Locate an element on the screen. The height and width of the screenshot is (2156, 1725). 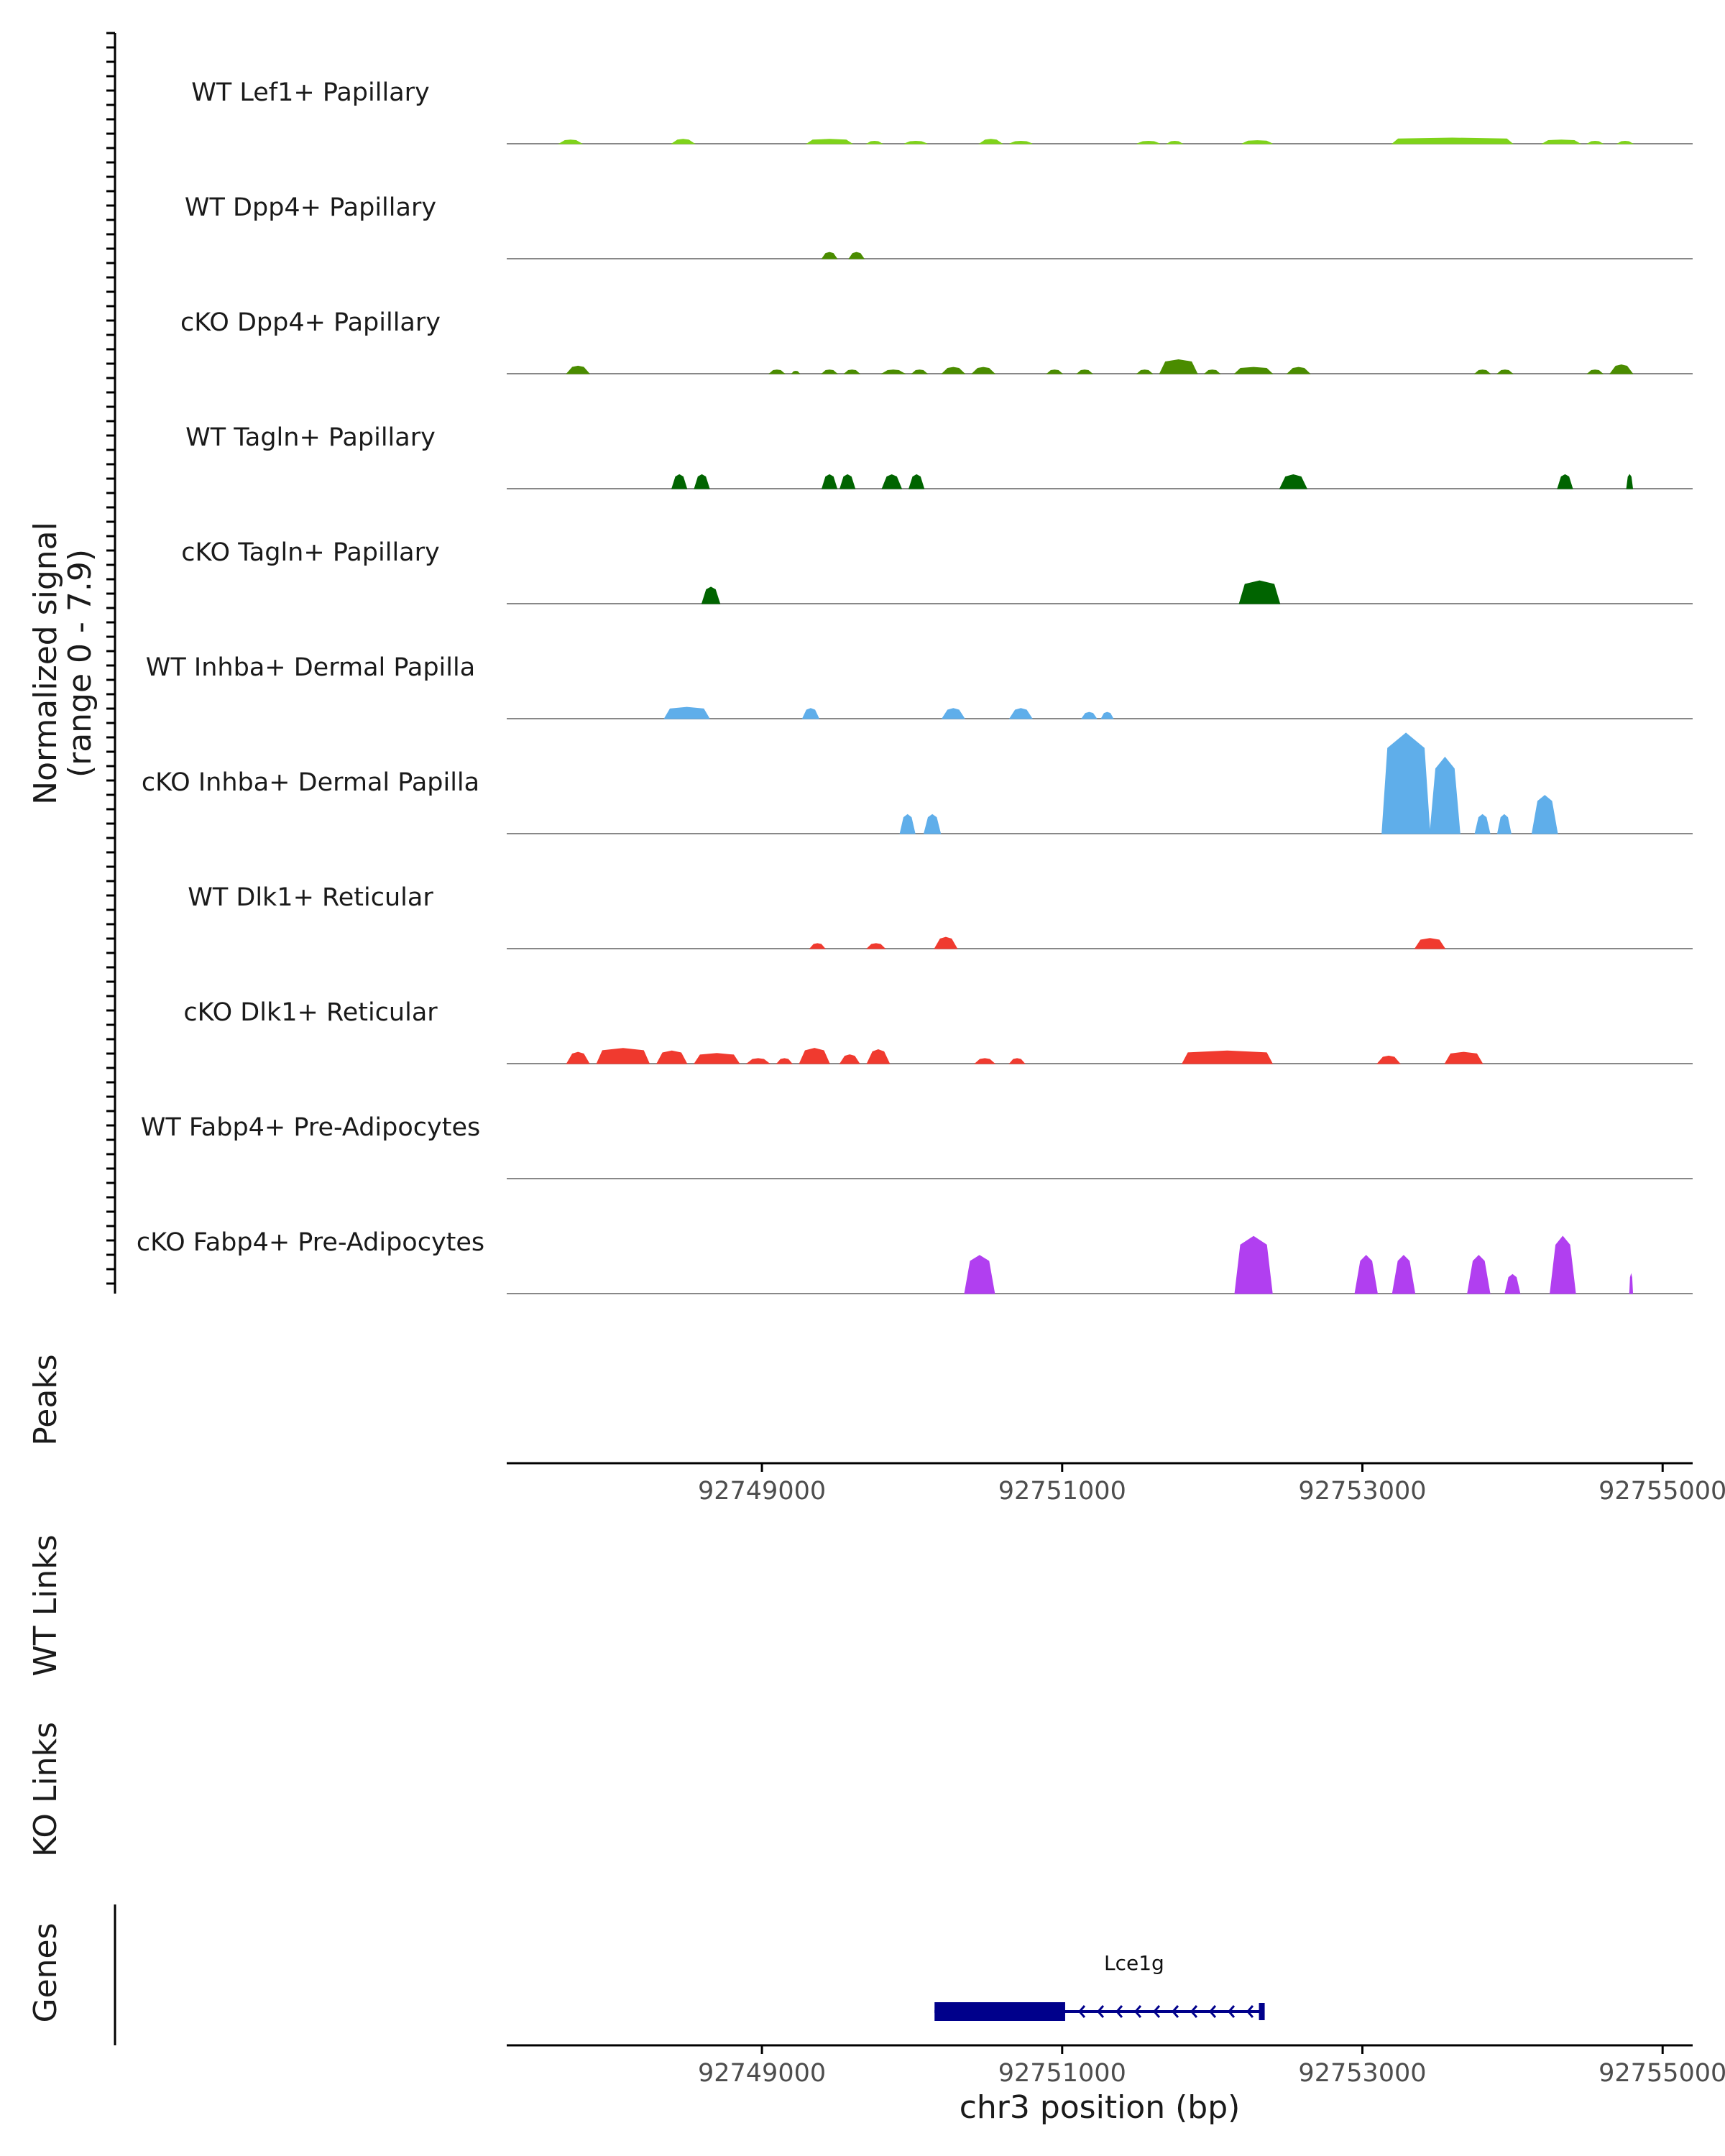
track-label: WT Dpp4+ Papillary is located at coordinates (310, 208).